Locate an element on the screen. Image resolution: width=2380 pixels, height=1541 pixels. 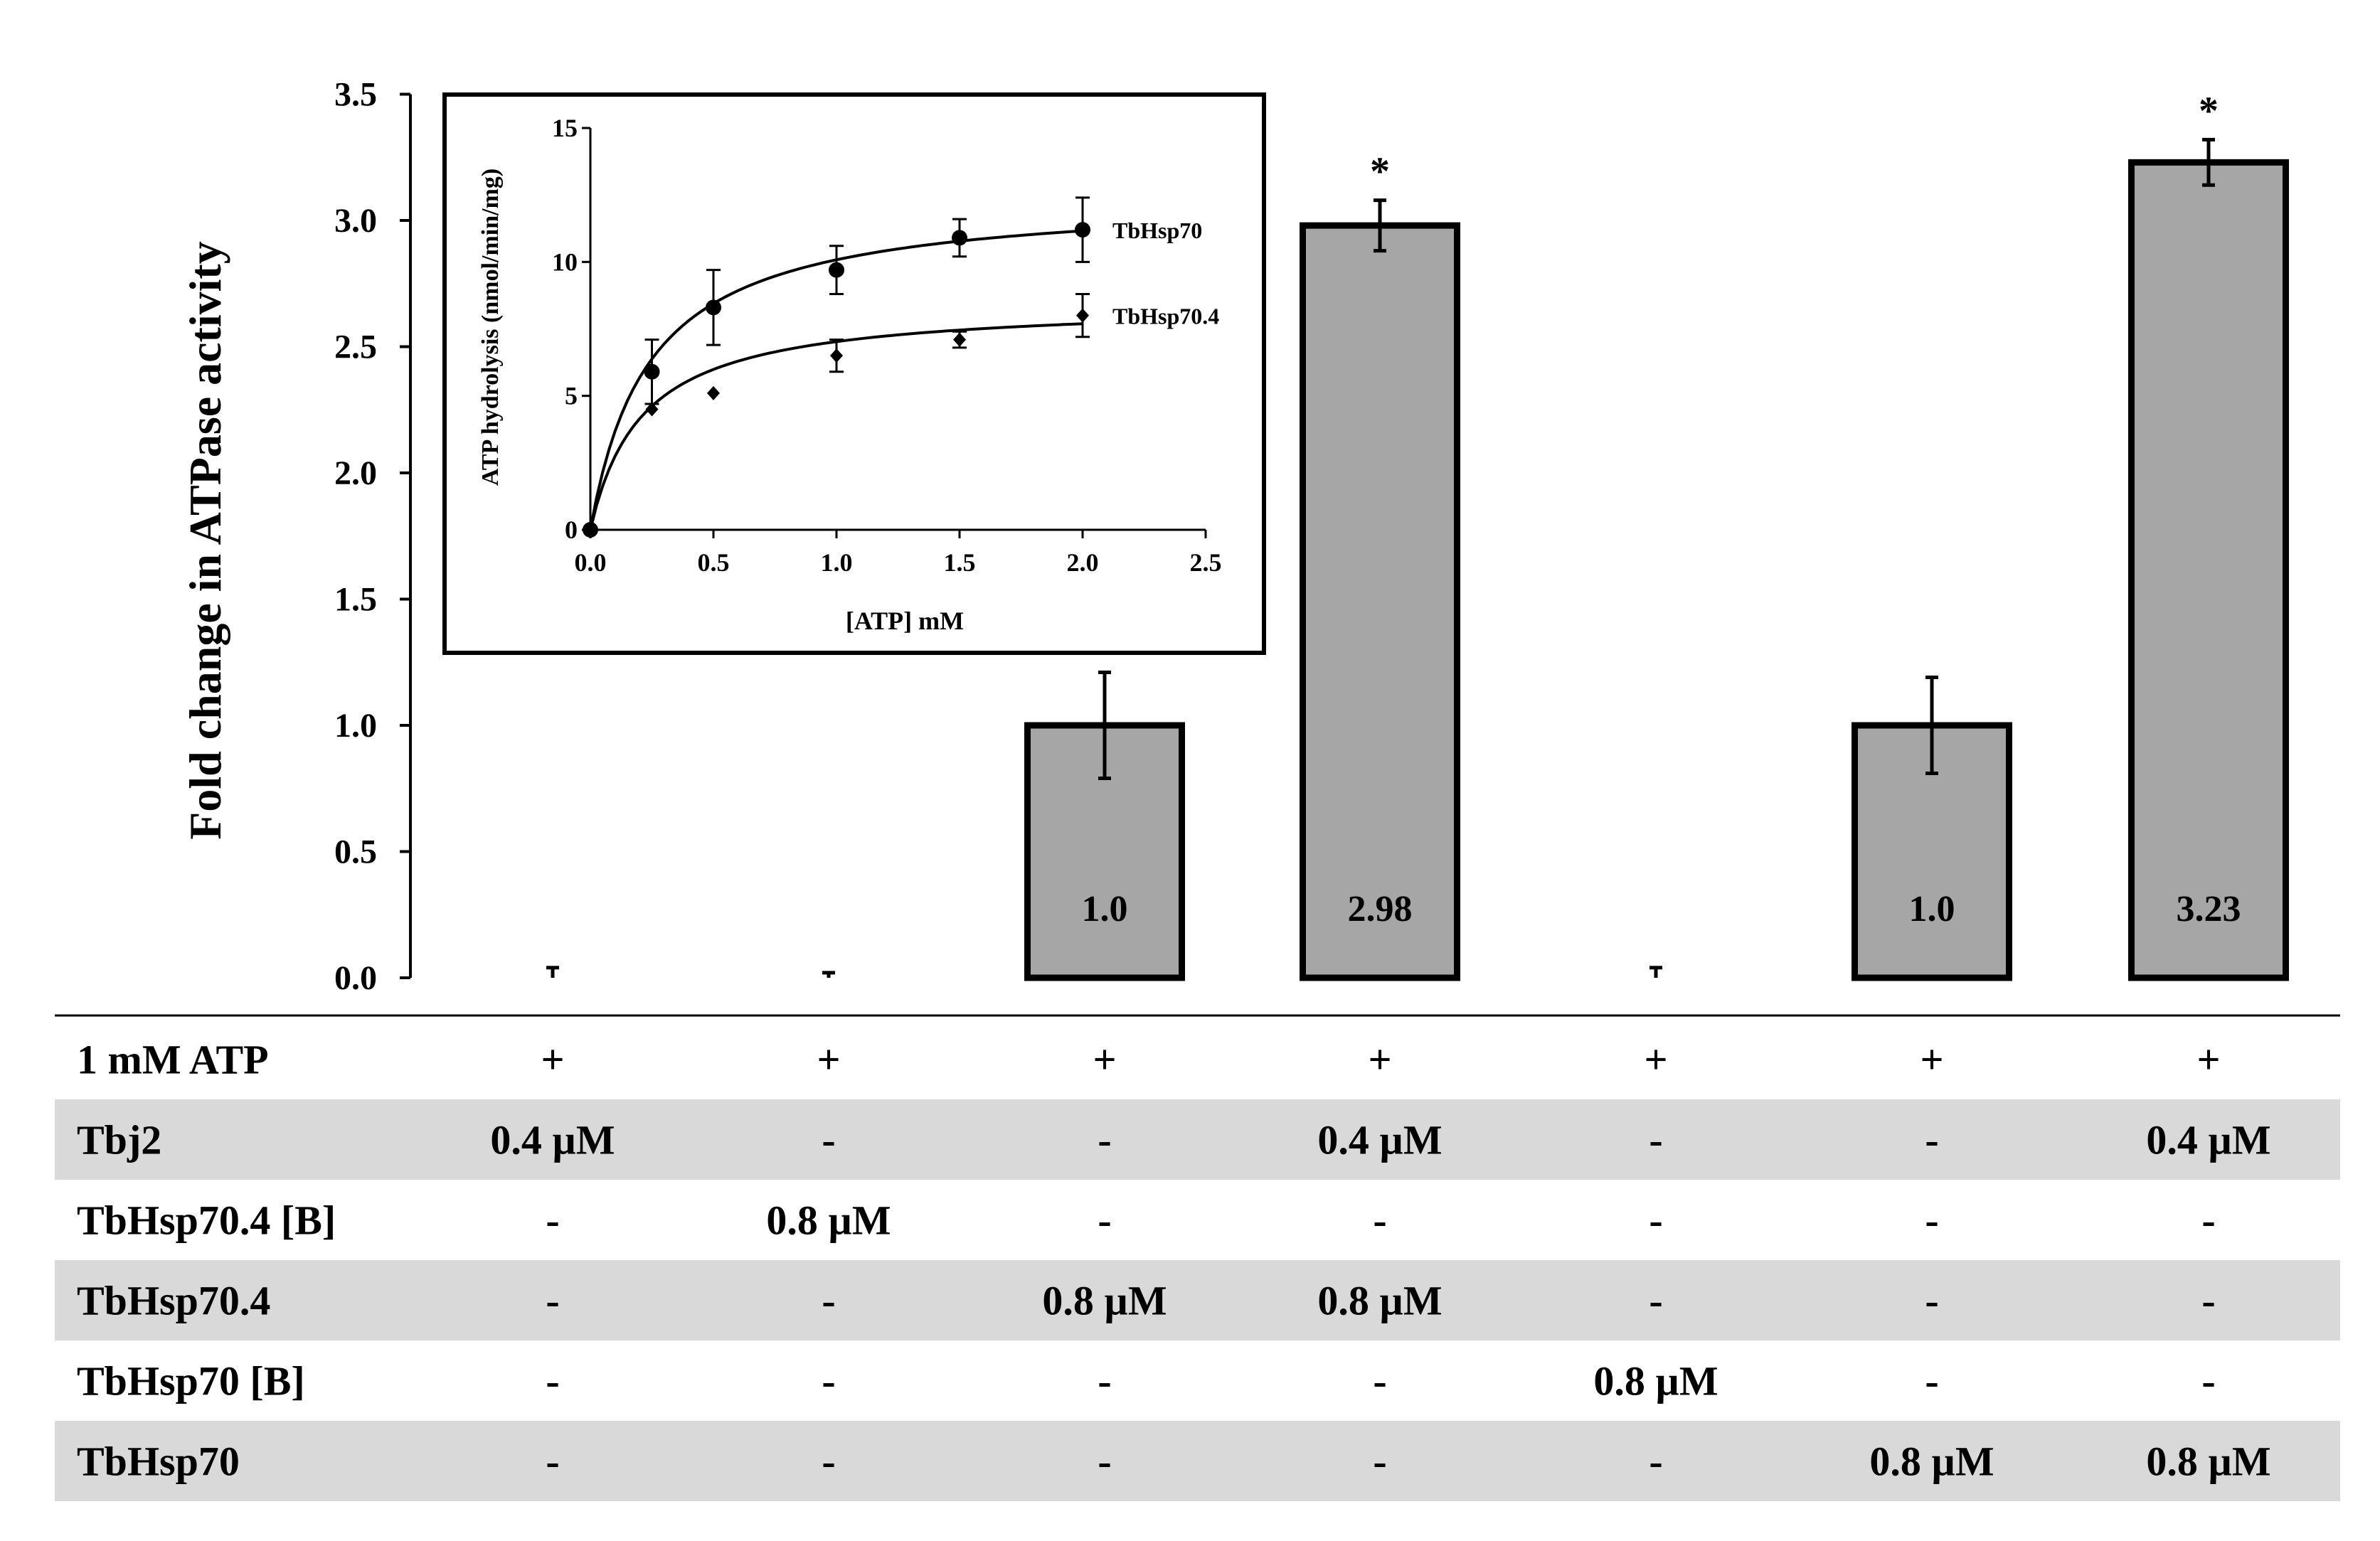
inset-x-axis-label: [ATP] mM is located at coordinates (905, 621).